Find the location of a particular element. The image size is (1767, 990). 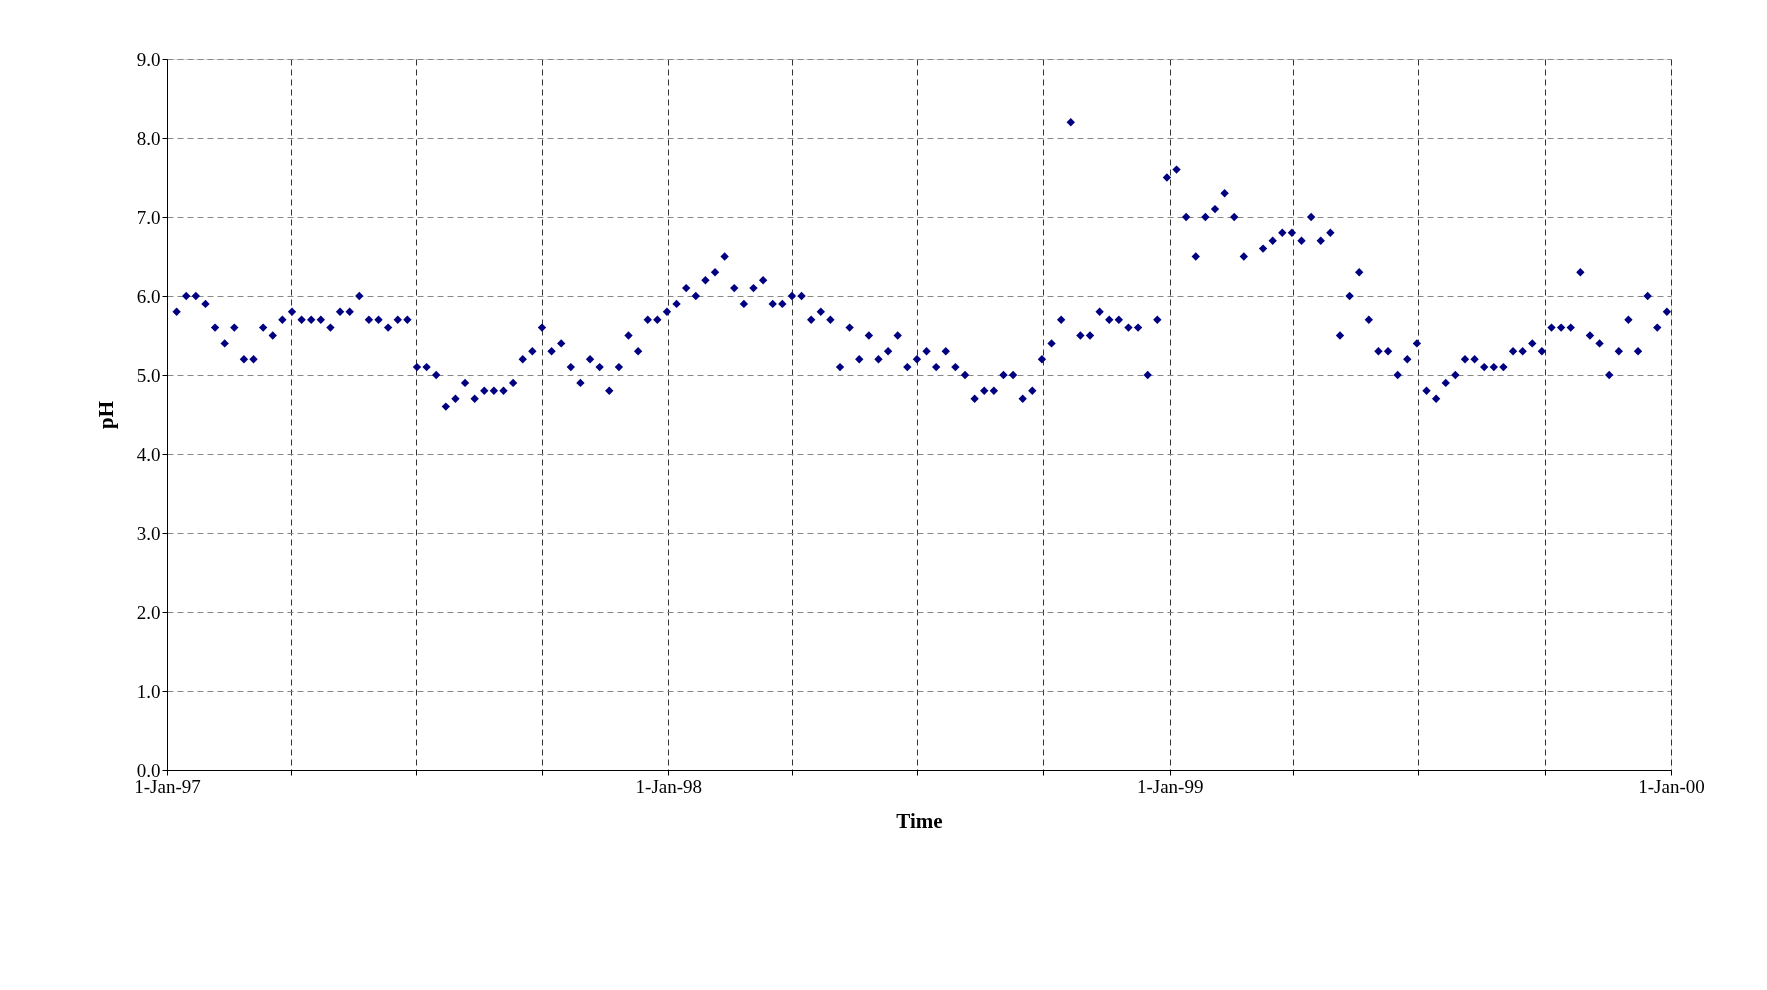

y-tick-label: 0.0 is located at coordinates (148, 770).